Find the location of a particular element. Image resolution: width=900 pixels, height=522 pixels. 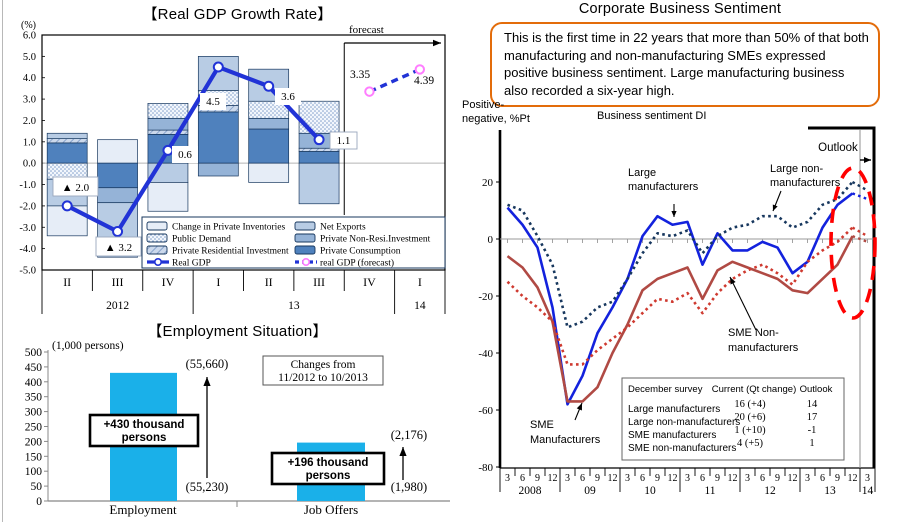

svg-text: 250 is located at coordinates (34, 428).